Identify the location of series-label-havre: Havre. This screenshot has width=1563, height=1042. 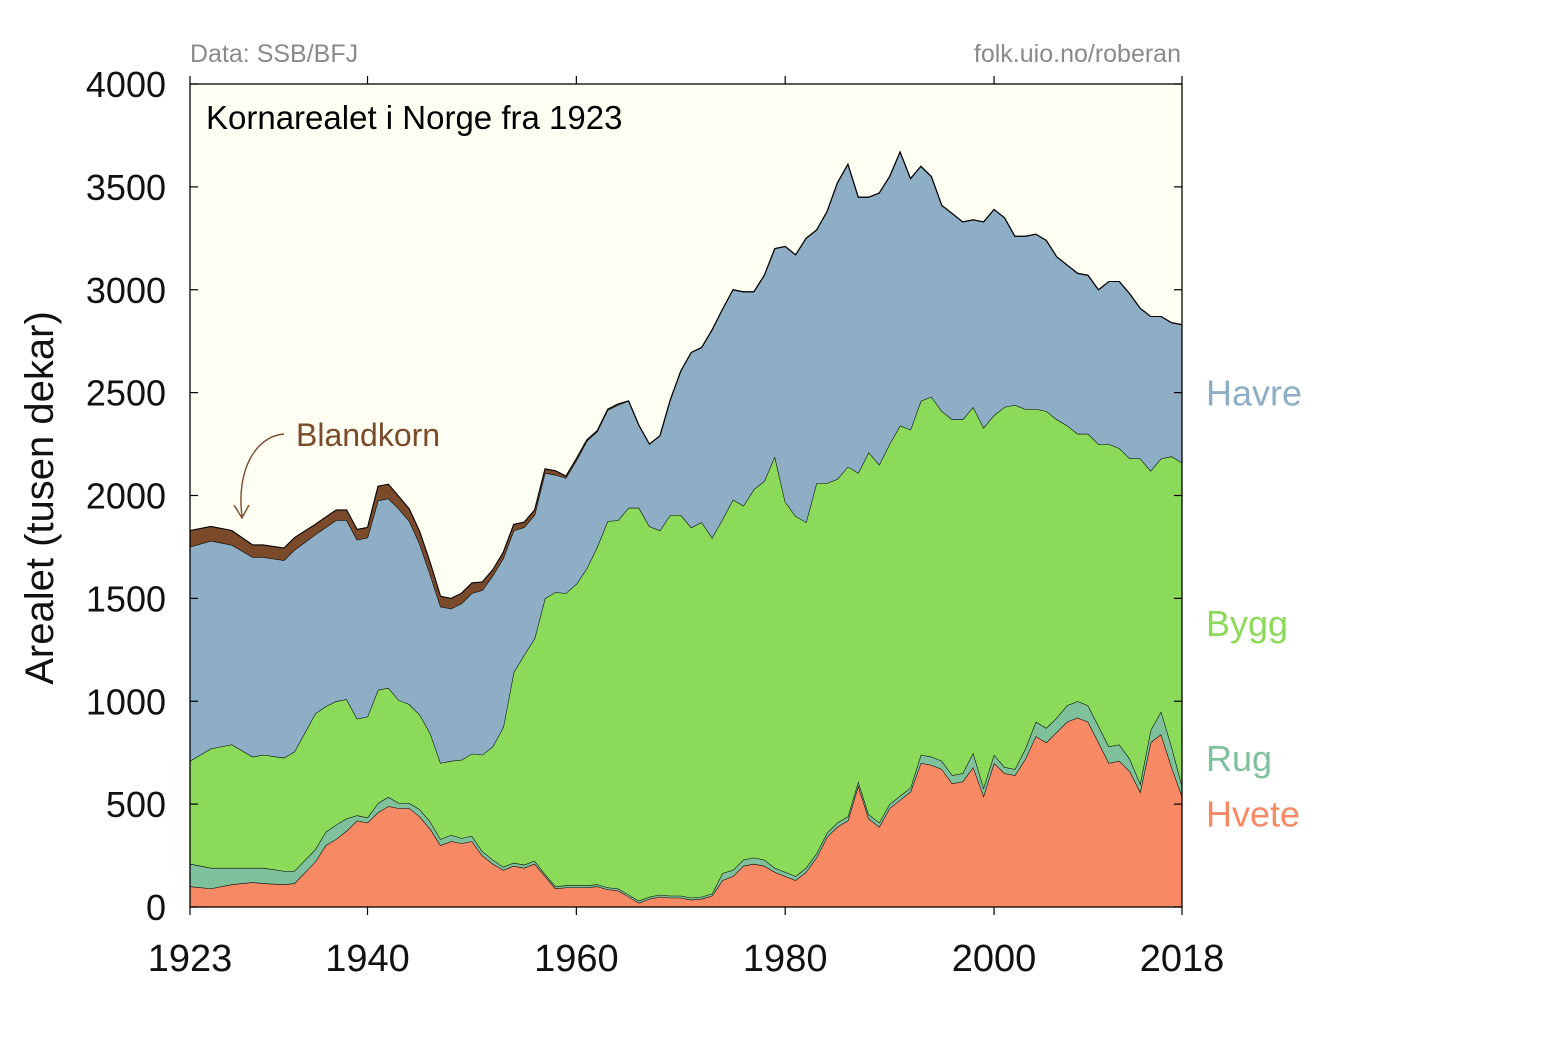
(1254, 393).